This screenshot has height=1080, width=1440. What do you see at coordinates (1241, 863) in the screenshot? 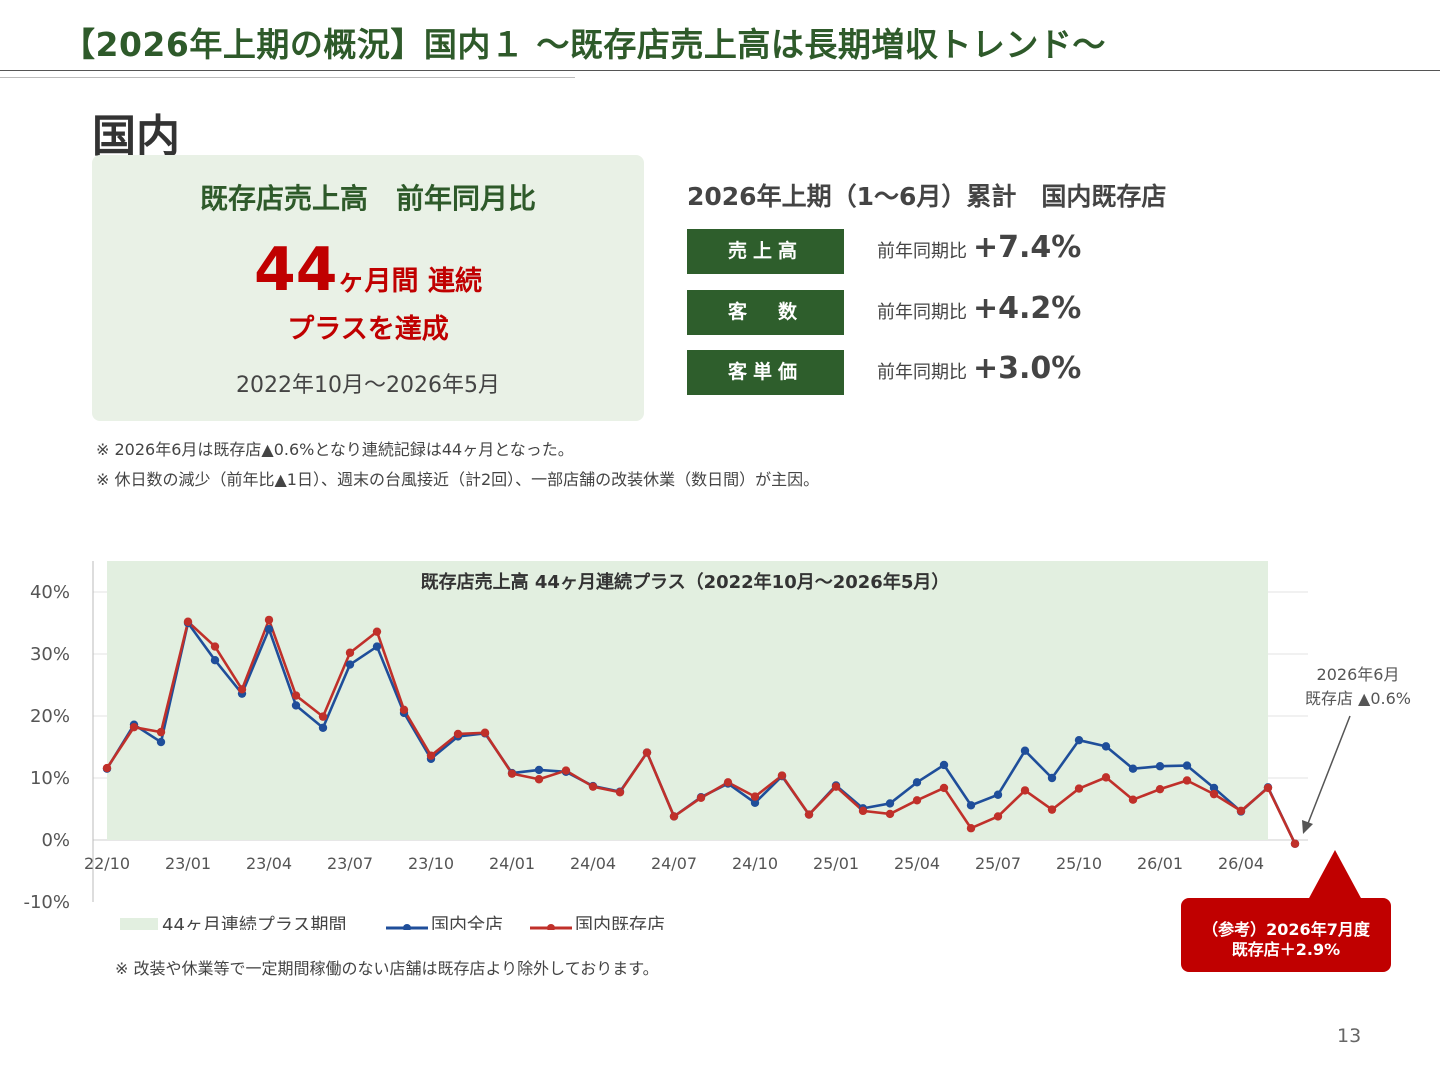
I see `x-tick-label: 26/04` at bounding box center [1241, 863].